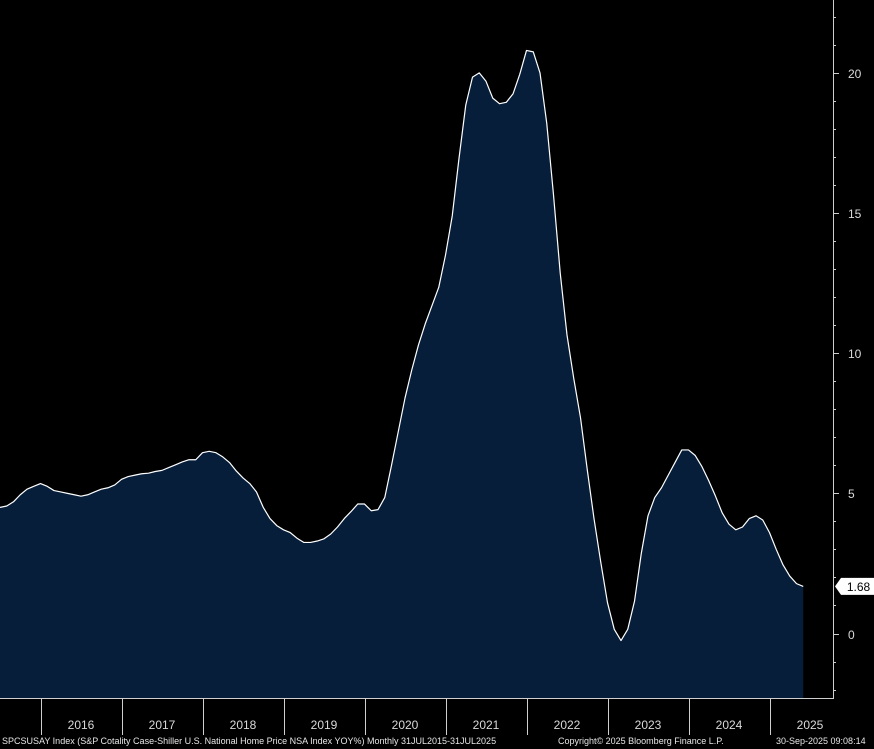 The width and height of the screenshot is (874, 749). Describe the element at coordinates (417, 716) in the screenshot. I see `x-axis: 2016 2017 2018 2019 2020 2021 2022 2023 2024 2025` at that location.